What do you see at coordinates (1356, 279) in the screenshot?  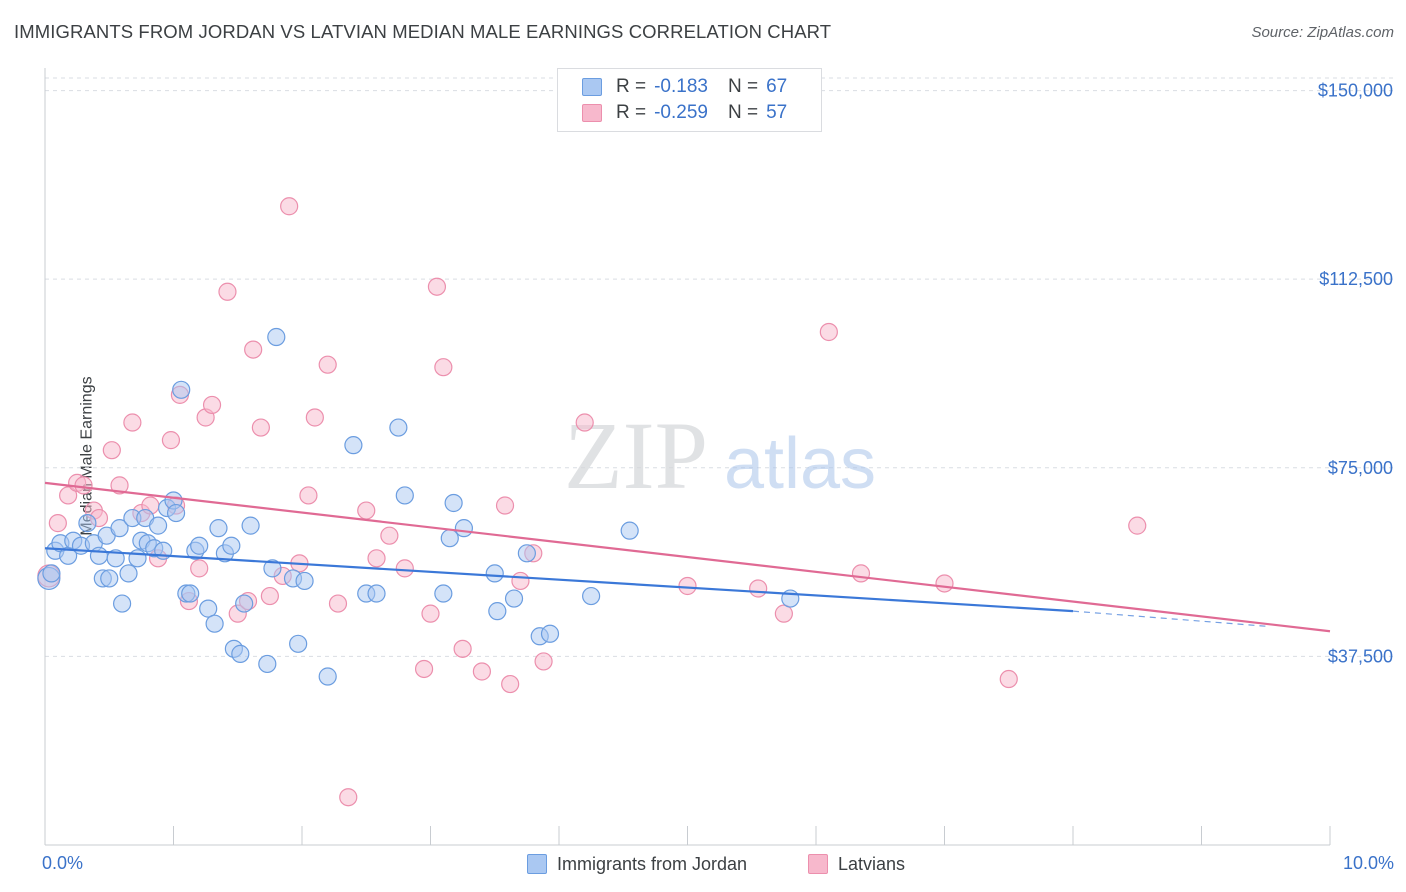 I see `y-tick-label: $112,500` at bounding box center [1356, 279].